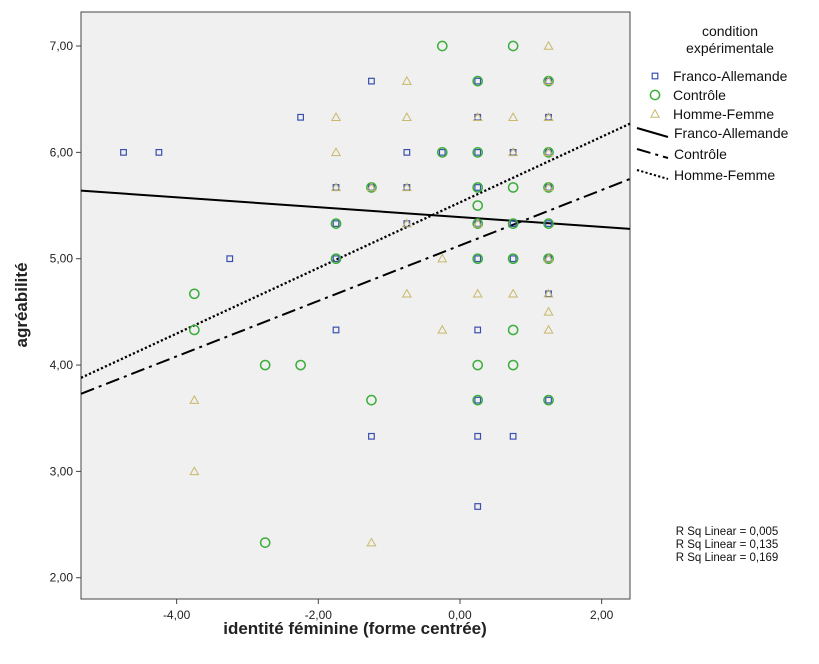  I want to click on legend-line-label-homme-femme: Homme-Femme, so click(724, 175).